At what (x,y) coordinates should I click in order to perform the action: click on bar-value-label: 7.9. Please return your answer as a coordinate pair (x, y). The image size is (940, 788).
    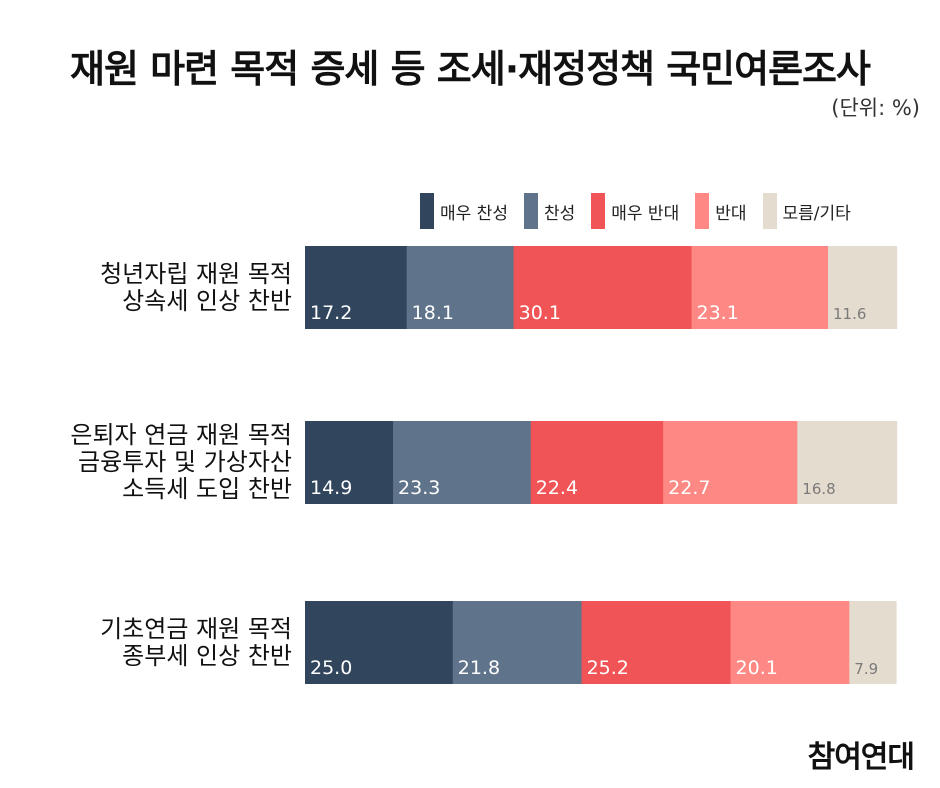
    Looking at the image, I should click on (866, 669).